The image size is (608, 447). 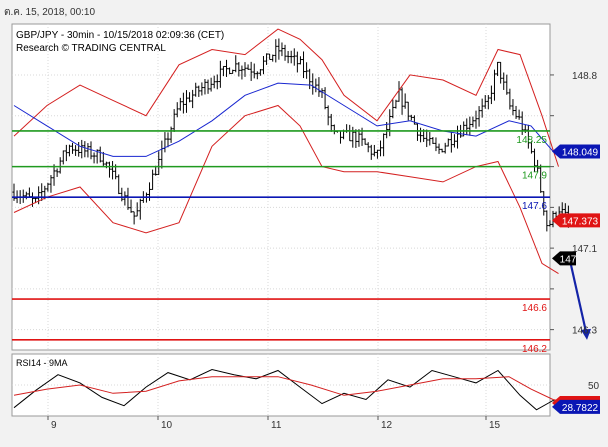 I want to click on chart-subtitle: Research © TRADING CENTRAL, so click(x=91, y=48).